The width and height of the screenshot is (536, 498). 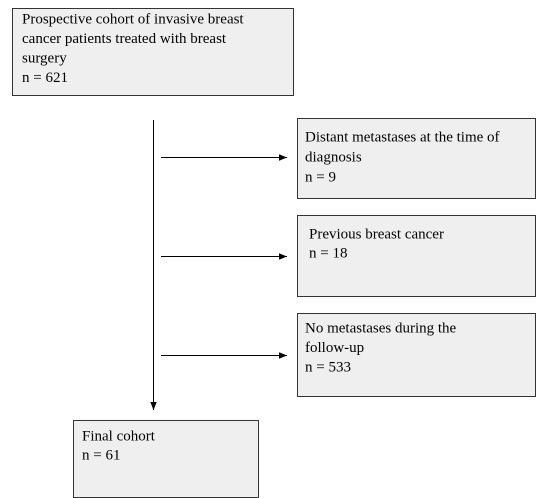 I want to click on node-text: n = 621, so click(x=45, y=78).